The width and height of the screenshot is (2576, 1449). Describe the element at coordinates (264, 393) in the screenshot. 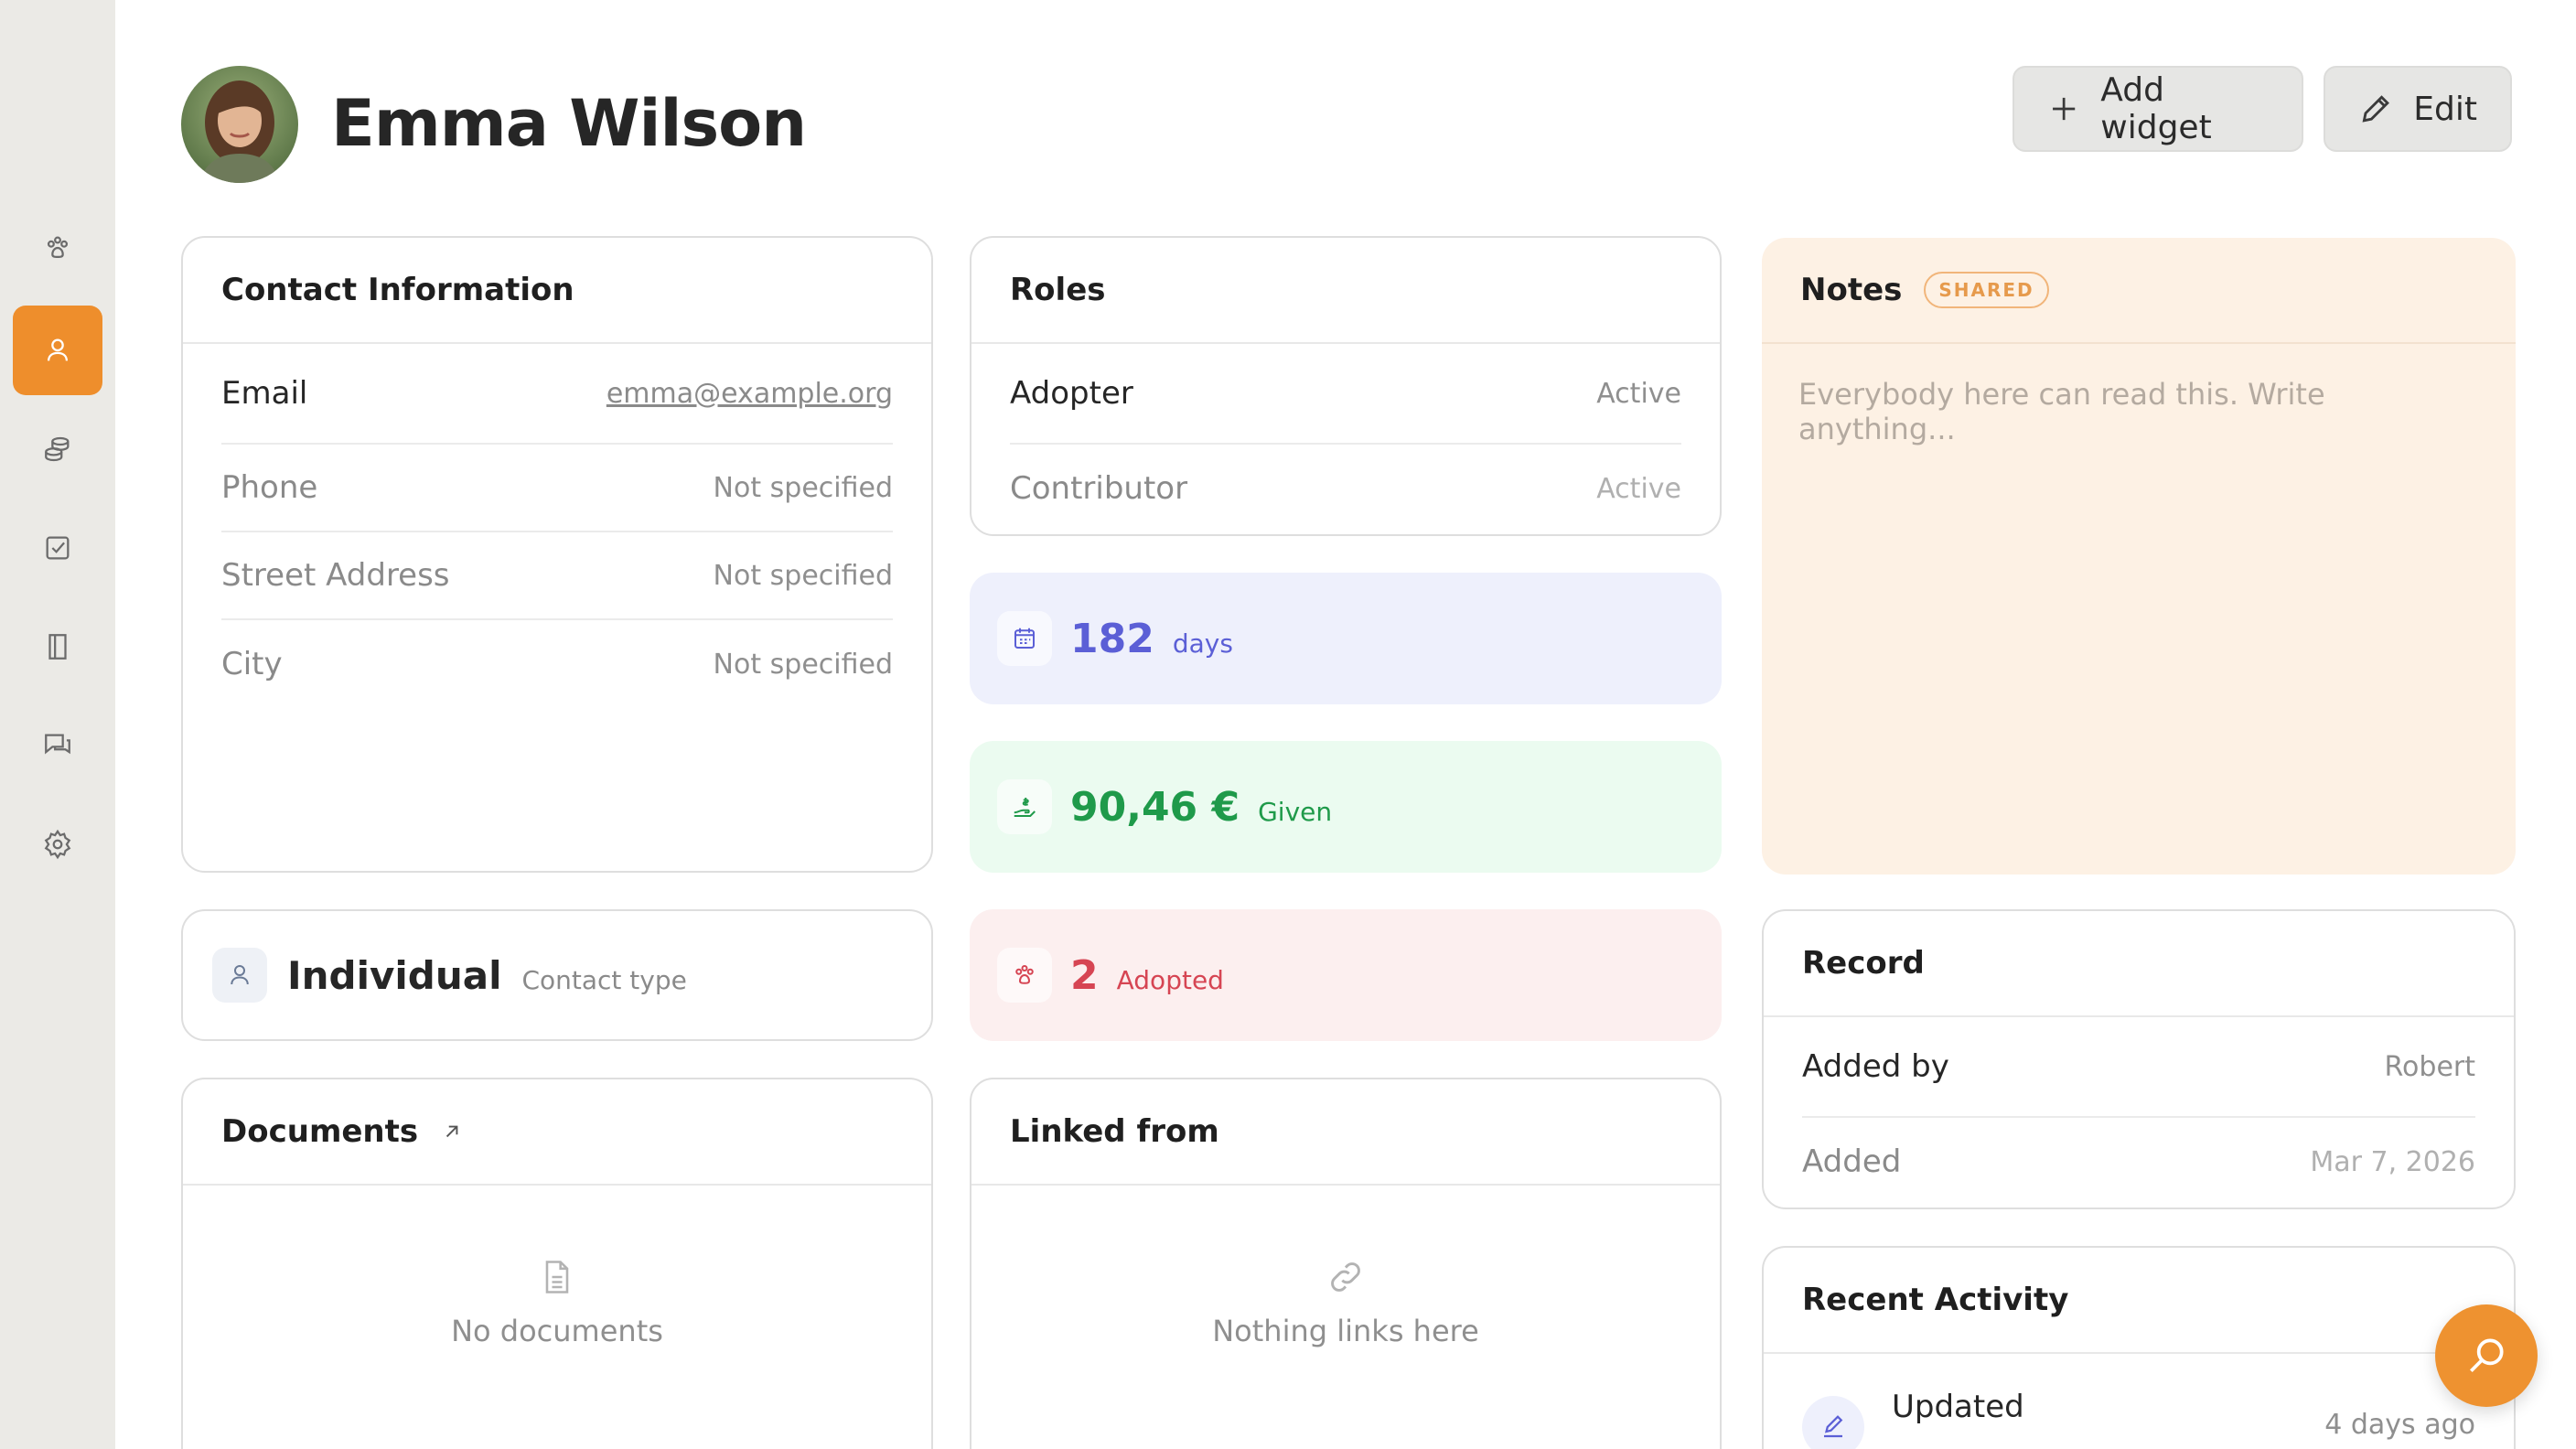

I see `row-label: Email` at that location.